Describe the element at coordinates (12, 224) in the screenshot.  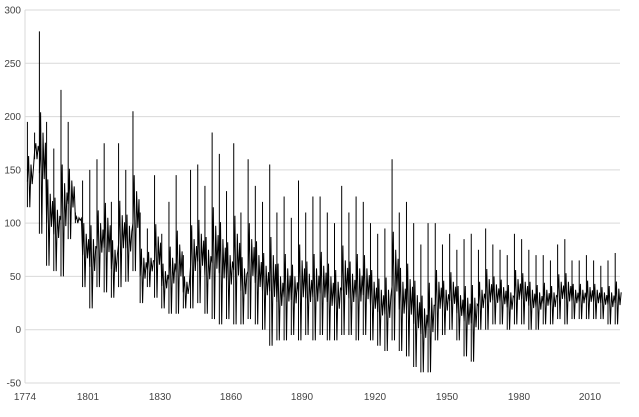
I see `y-tick-label: 100` at that location.